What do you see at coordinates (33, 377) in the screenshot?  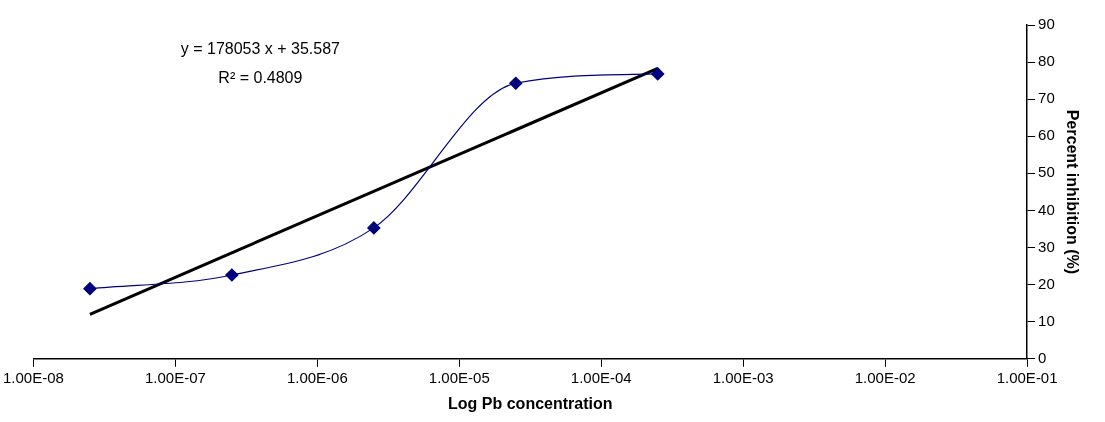 I see `x-tick-label: 1.00E-08` at bounding box center [33, 377].